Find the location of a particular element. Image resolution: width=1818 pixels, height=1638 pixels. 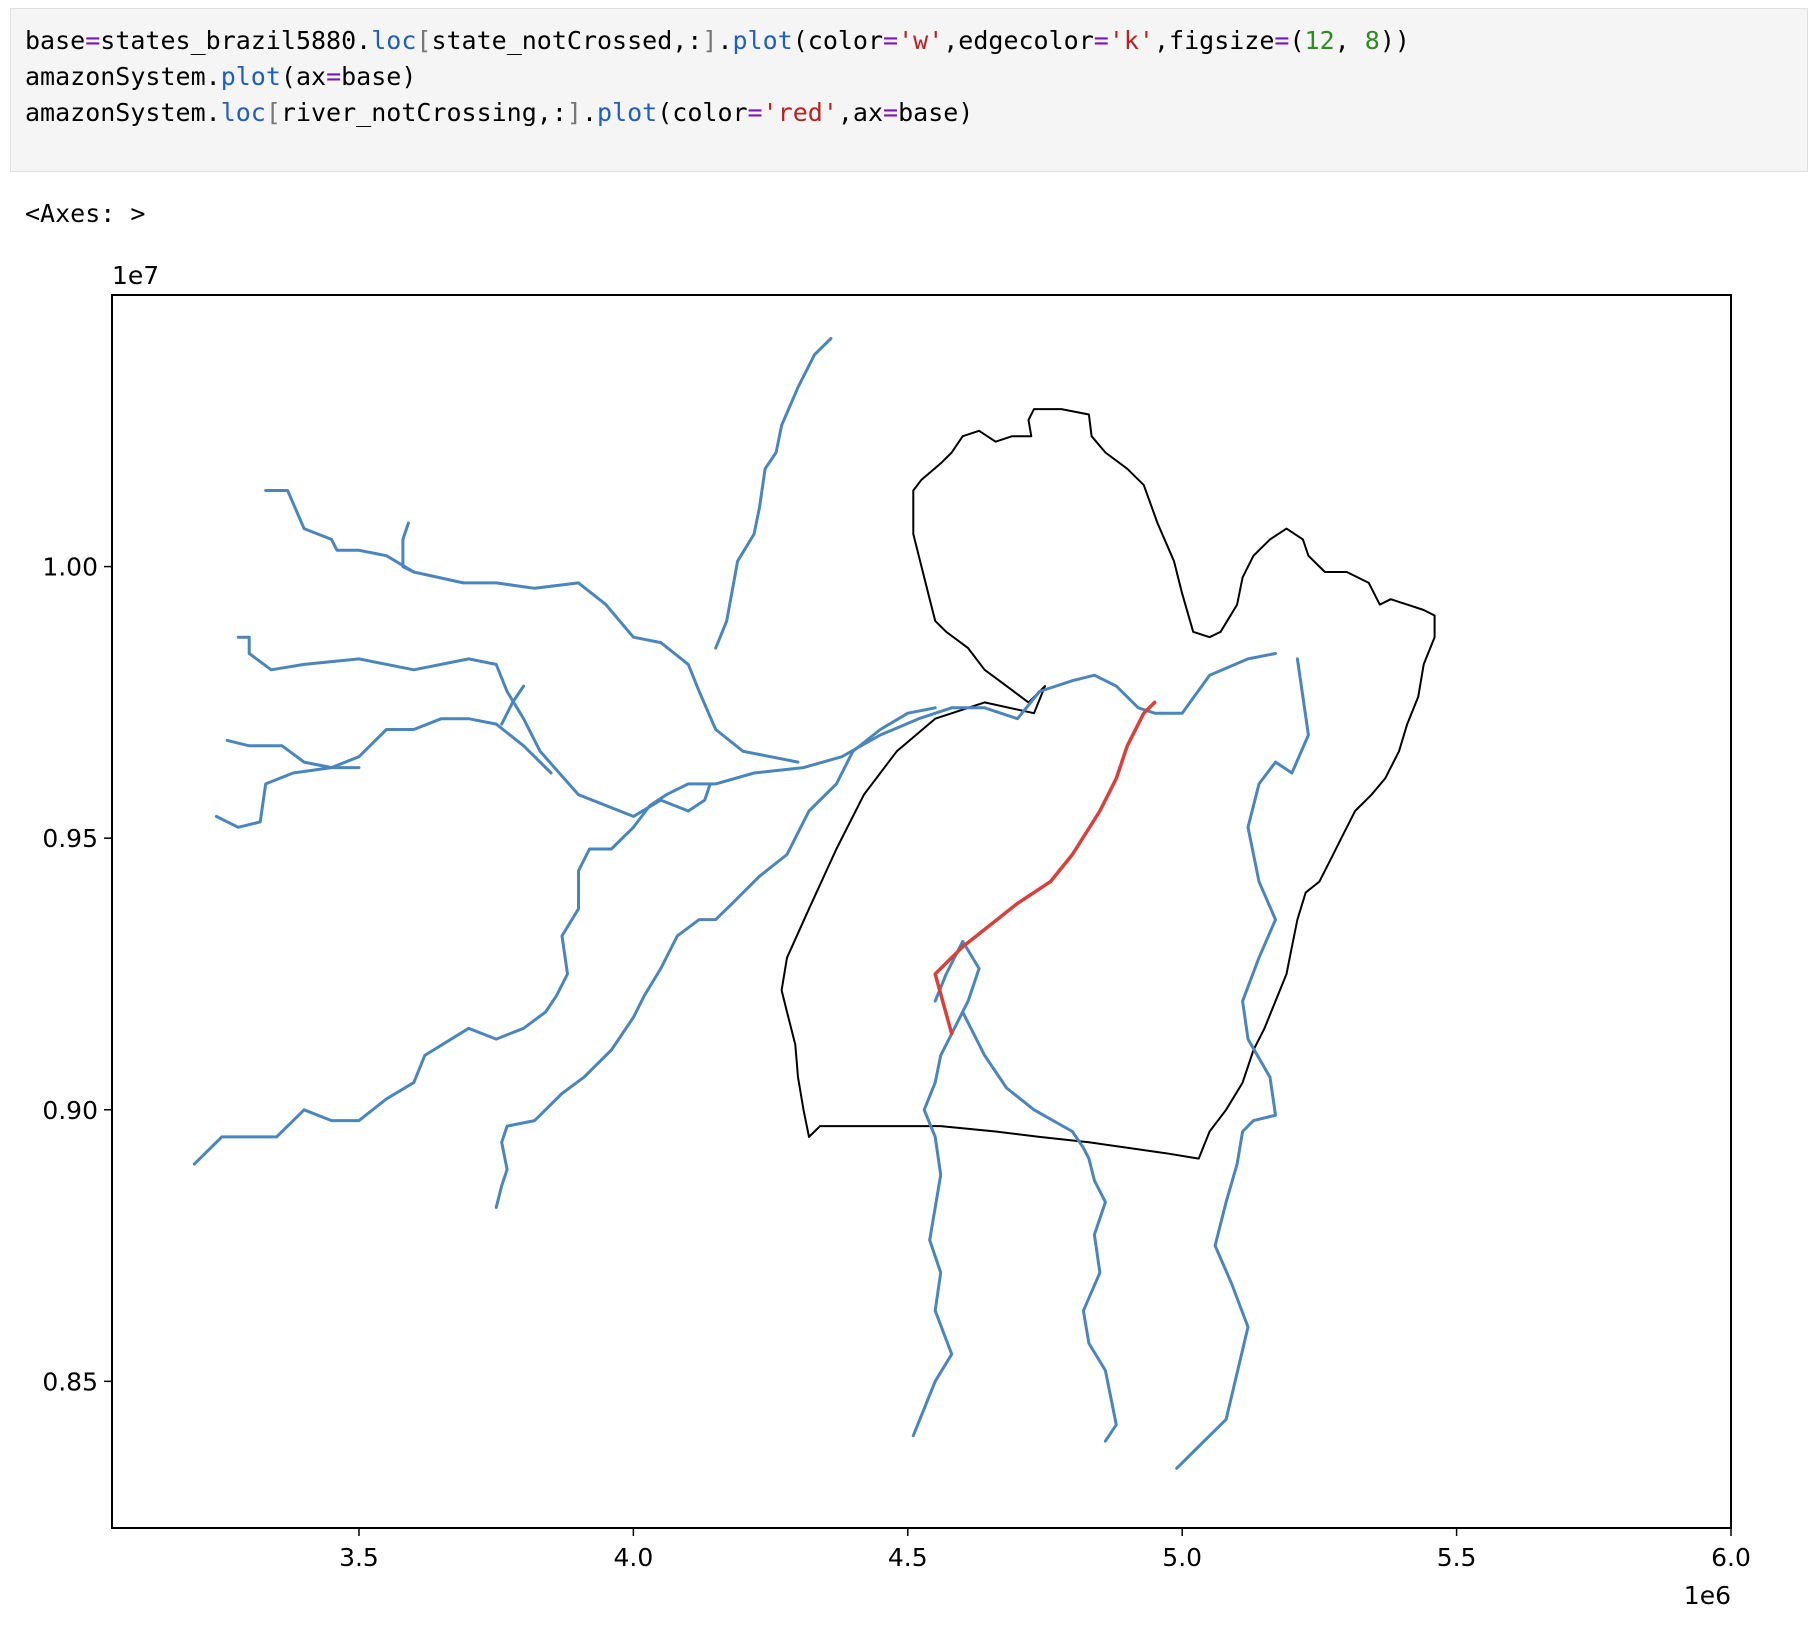

highlighted-river-line is located at coordinates (1045, 868).